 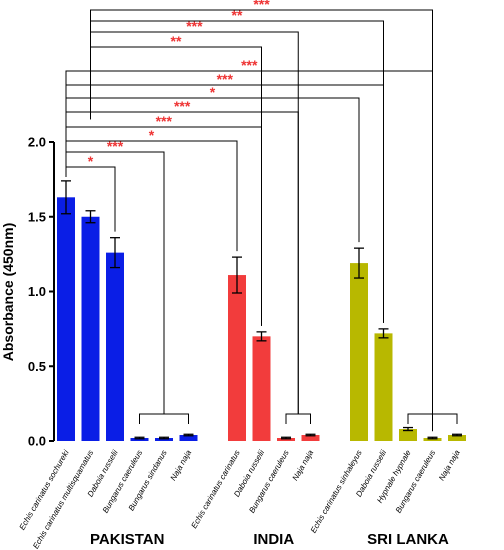 What do you see at coordinates (37, 366) in the screenshot?
I see `y-tick-label: 0.5` at bounding box center [37, 366].